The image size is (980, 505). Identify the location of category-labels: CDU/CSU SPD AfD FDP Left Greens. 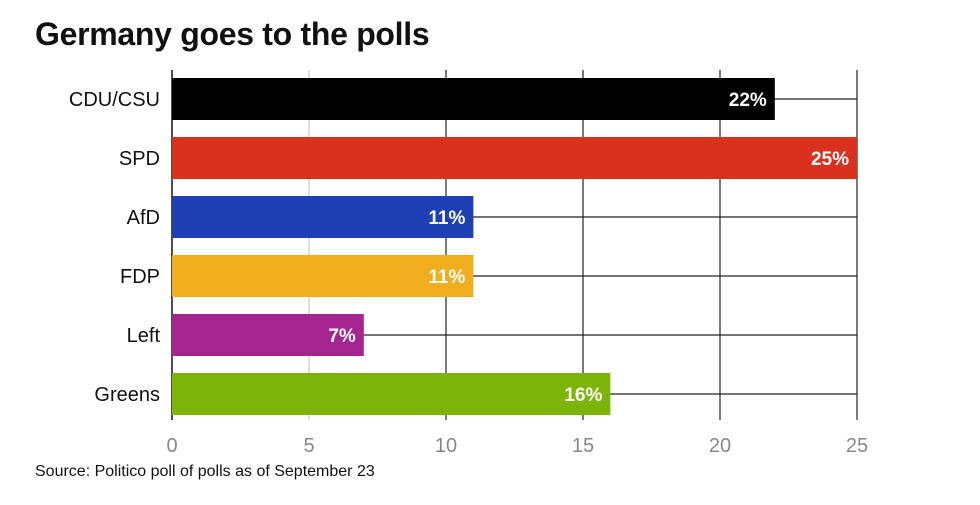
(115, 247).